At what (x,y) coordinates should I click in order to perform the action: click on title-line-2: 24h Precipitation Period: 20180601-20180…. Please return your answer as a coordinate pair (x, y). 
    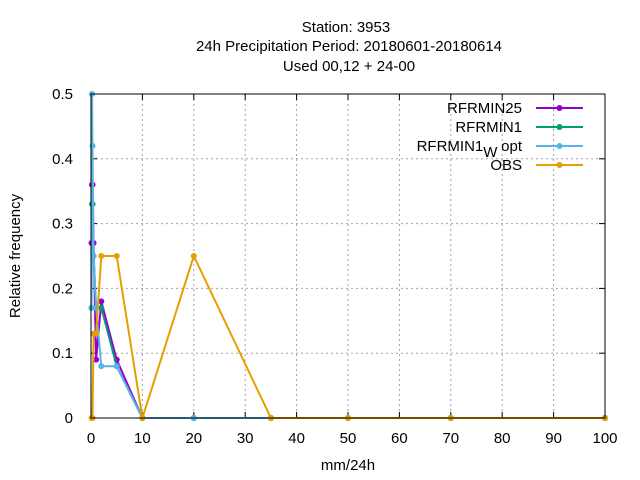
    Looking at the image, I should click on (349, 46).